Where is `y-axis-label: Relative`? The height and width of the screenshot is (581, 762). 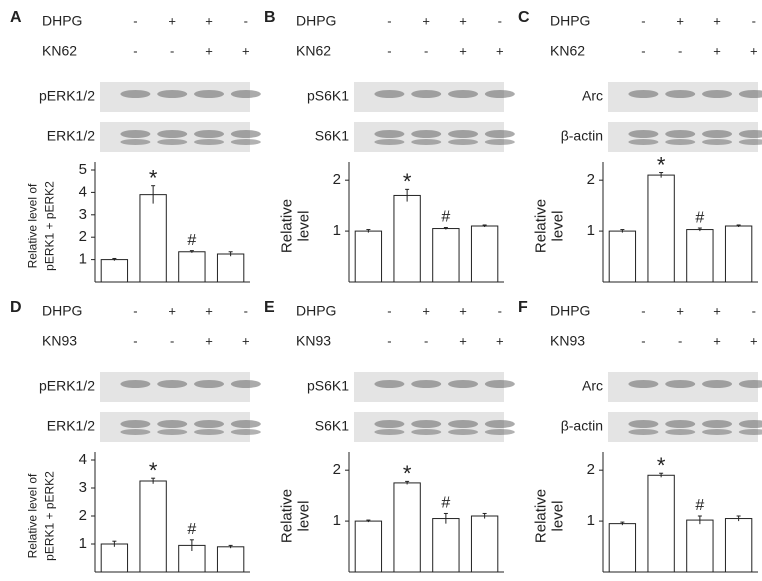
y-axis-label: Relative is located at coordinates (540, 226).